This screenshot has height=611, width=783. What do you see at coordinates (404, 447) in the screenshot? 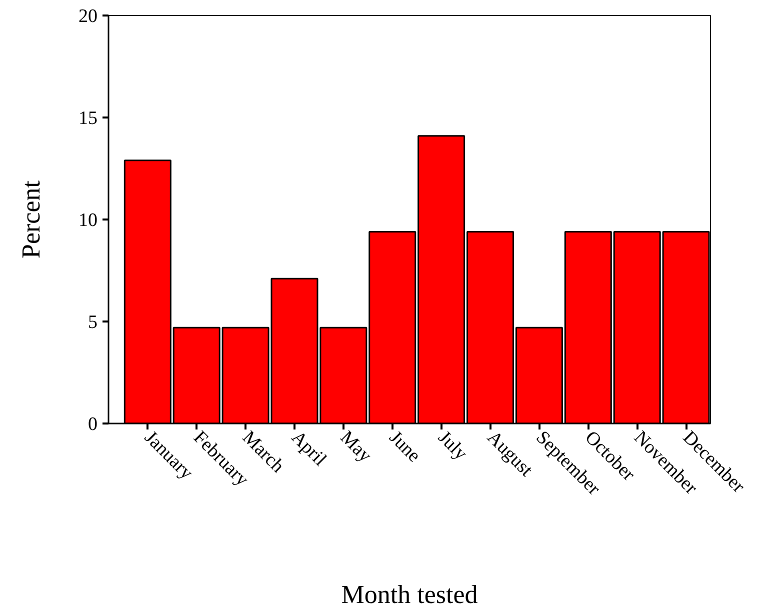
I see `x-tick-label: June` at bounding box center [404, 447].